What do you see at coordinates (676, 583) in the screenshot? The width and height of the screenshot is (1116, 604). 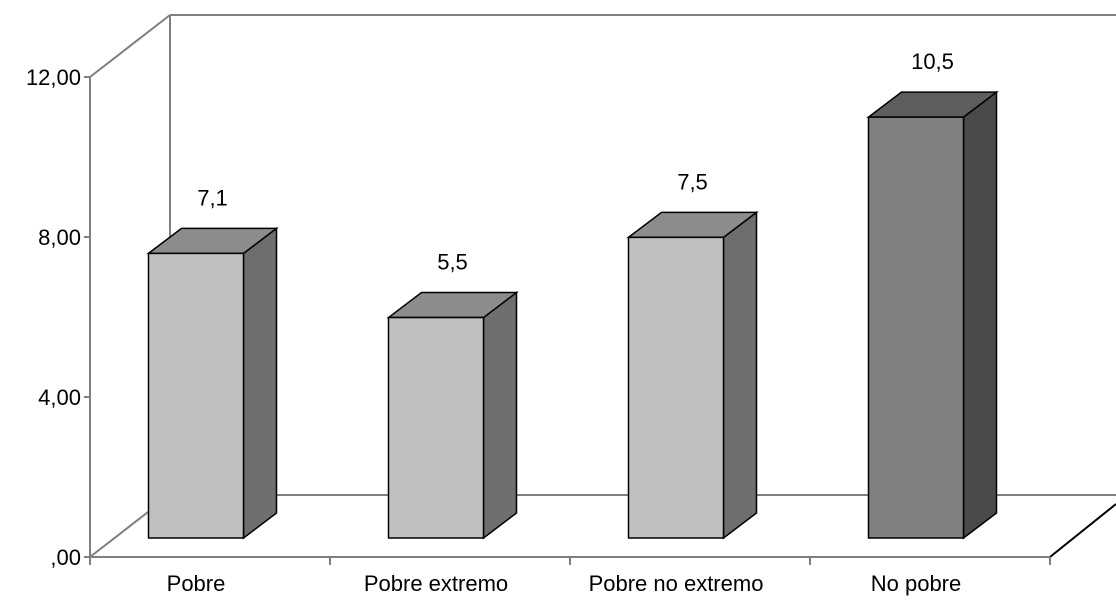 I see `x-tick-label: Pobre no extremo` at bounding box center [676, 583].